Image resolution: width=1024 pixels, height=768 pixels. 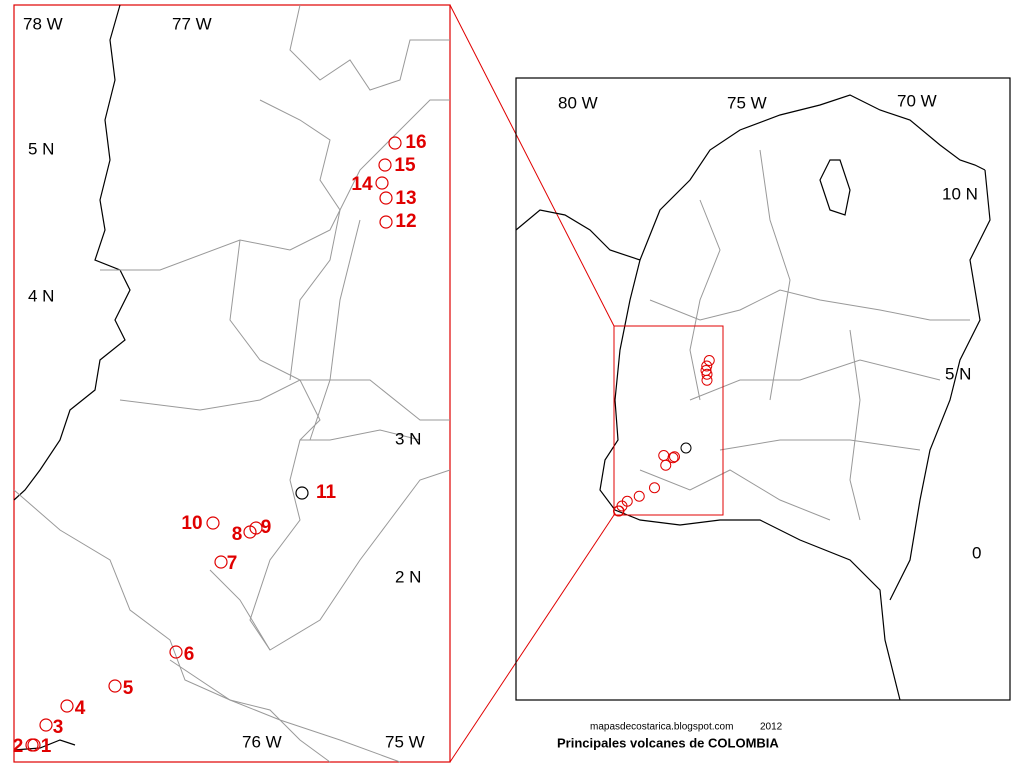 I want to click on coordinate-label: 70 W, so click(x=917, y=100).